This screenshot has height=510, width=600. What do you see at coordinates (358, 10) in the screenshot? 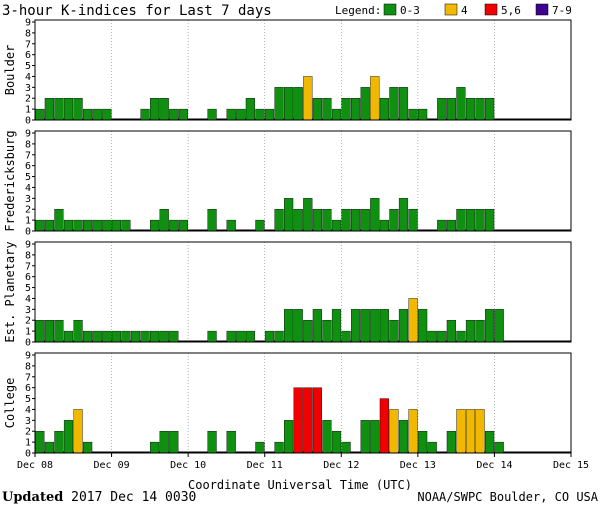
I see `legend-label: Legend:` at bounding box center [358, 10].